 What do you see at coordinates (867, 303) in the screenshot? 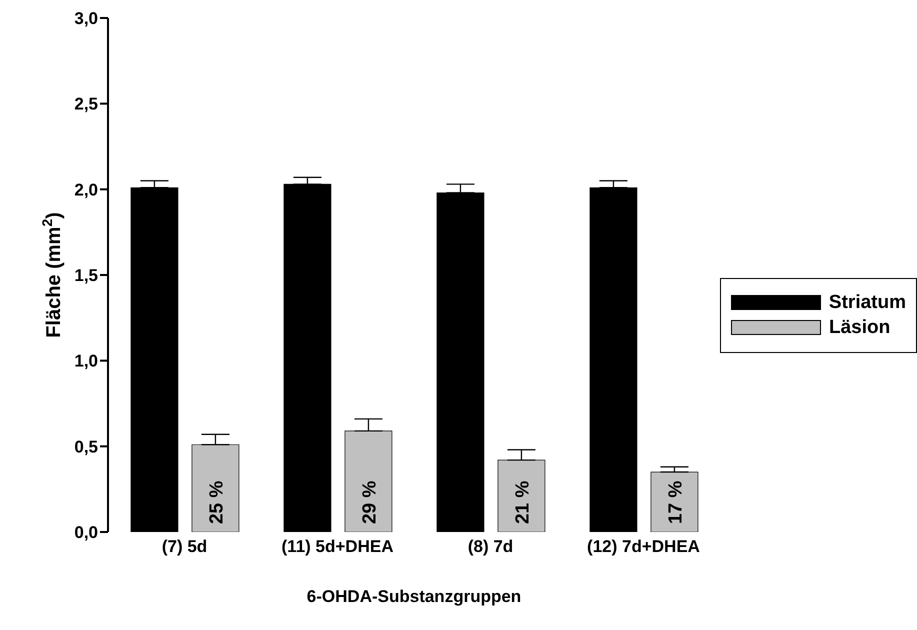
I see `legend-label: Striatum` at bounding box center [867, 303].